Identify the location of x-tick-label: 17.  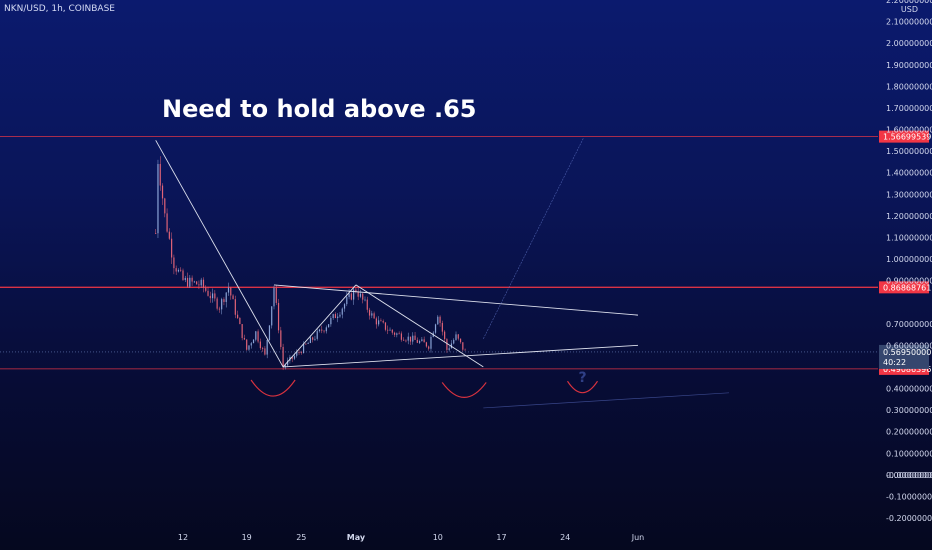
(501, 537).